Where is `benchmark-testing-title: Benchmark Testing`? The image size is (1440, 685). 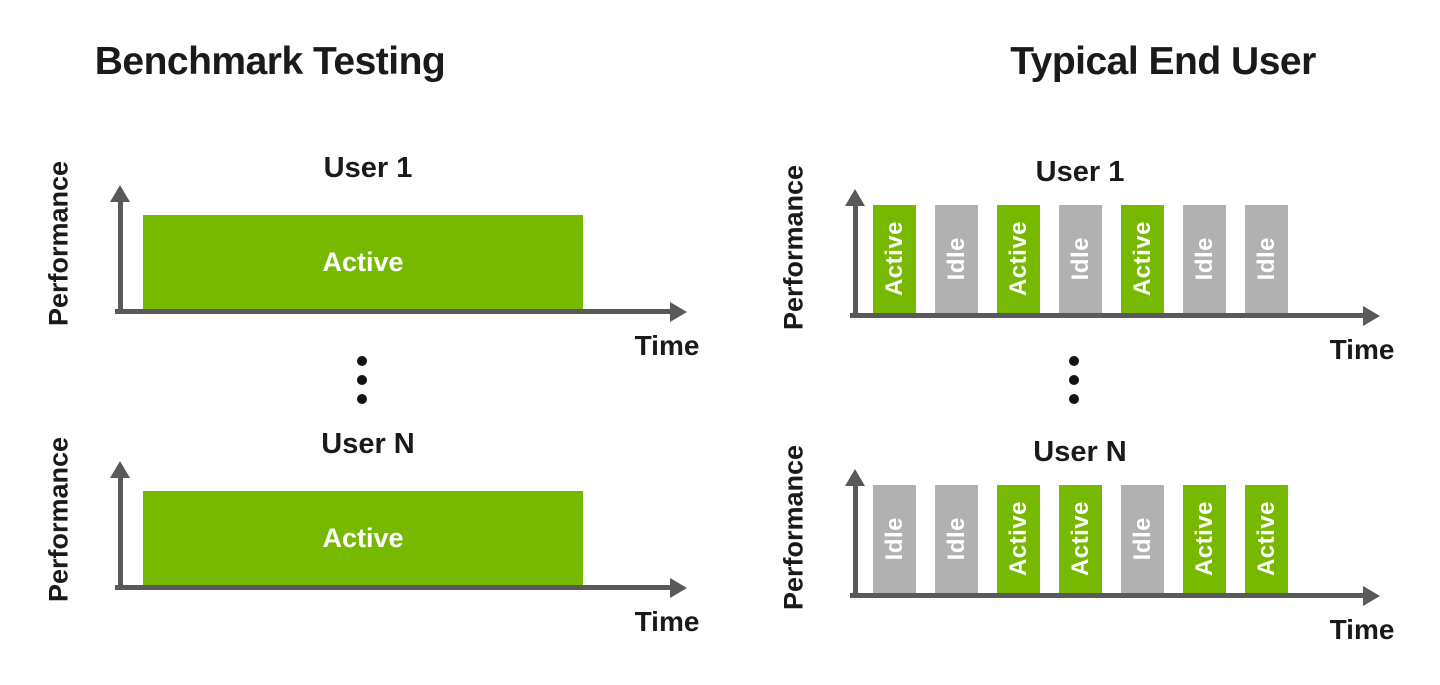 benchmark-testing-title: Benchmark Testing is located at coordinates (270, 61).